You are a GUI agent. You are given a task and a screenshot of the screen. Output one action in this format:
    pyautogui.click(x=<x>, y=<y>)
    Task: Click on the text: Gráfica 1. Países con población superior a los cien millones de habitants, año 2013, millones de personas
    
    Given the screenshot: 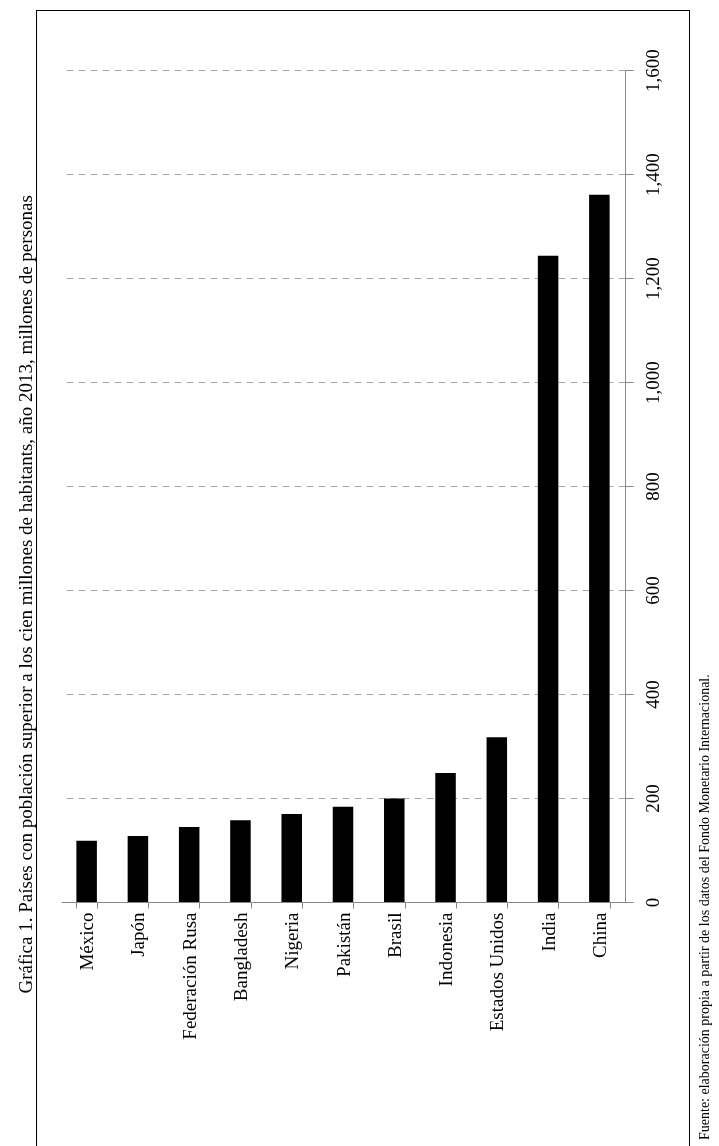 What is the action you would take?
    pyautogui.click(x=25, y=594)
    